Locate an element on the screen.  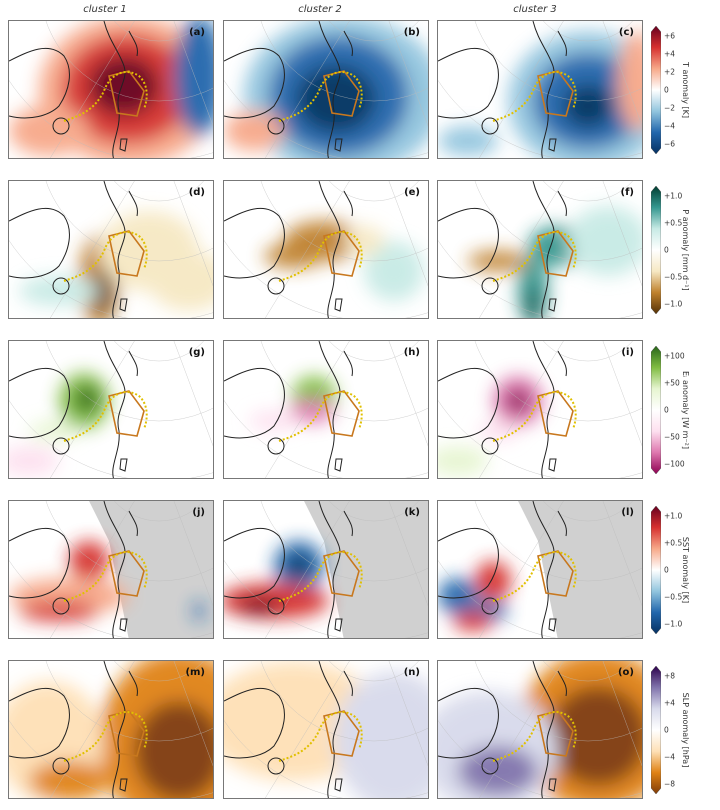
map-panel-i: (i) is located at coordinates (540, 409).